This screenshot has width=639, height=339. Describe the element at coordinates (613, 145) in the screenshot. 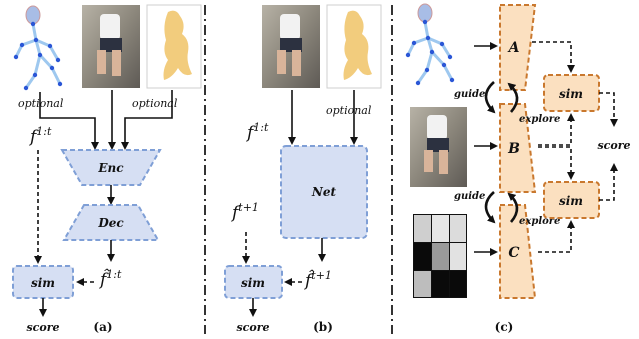

I see `score-label-c: score` at that location.